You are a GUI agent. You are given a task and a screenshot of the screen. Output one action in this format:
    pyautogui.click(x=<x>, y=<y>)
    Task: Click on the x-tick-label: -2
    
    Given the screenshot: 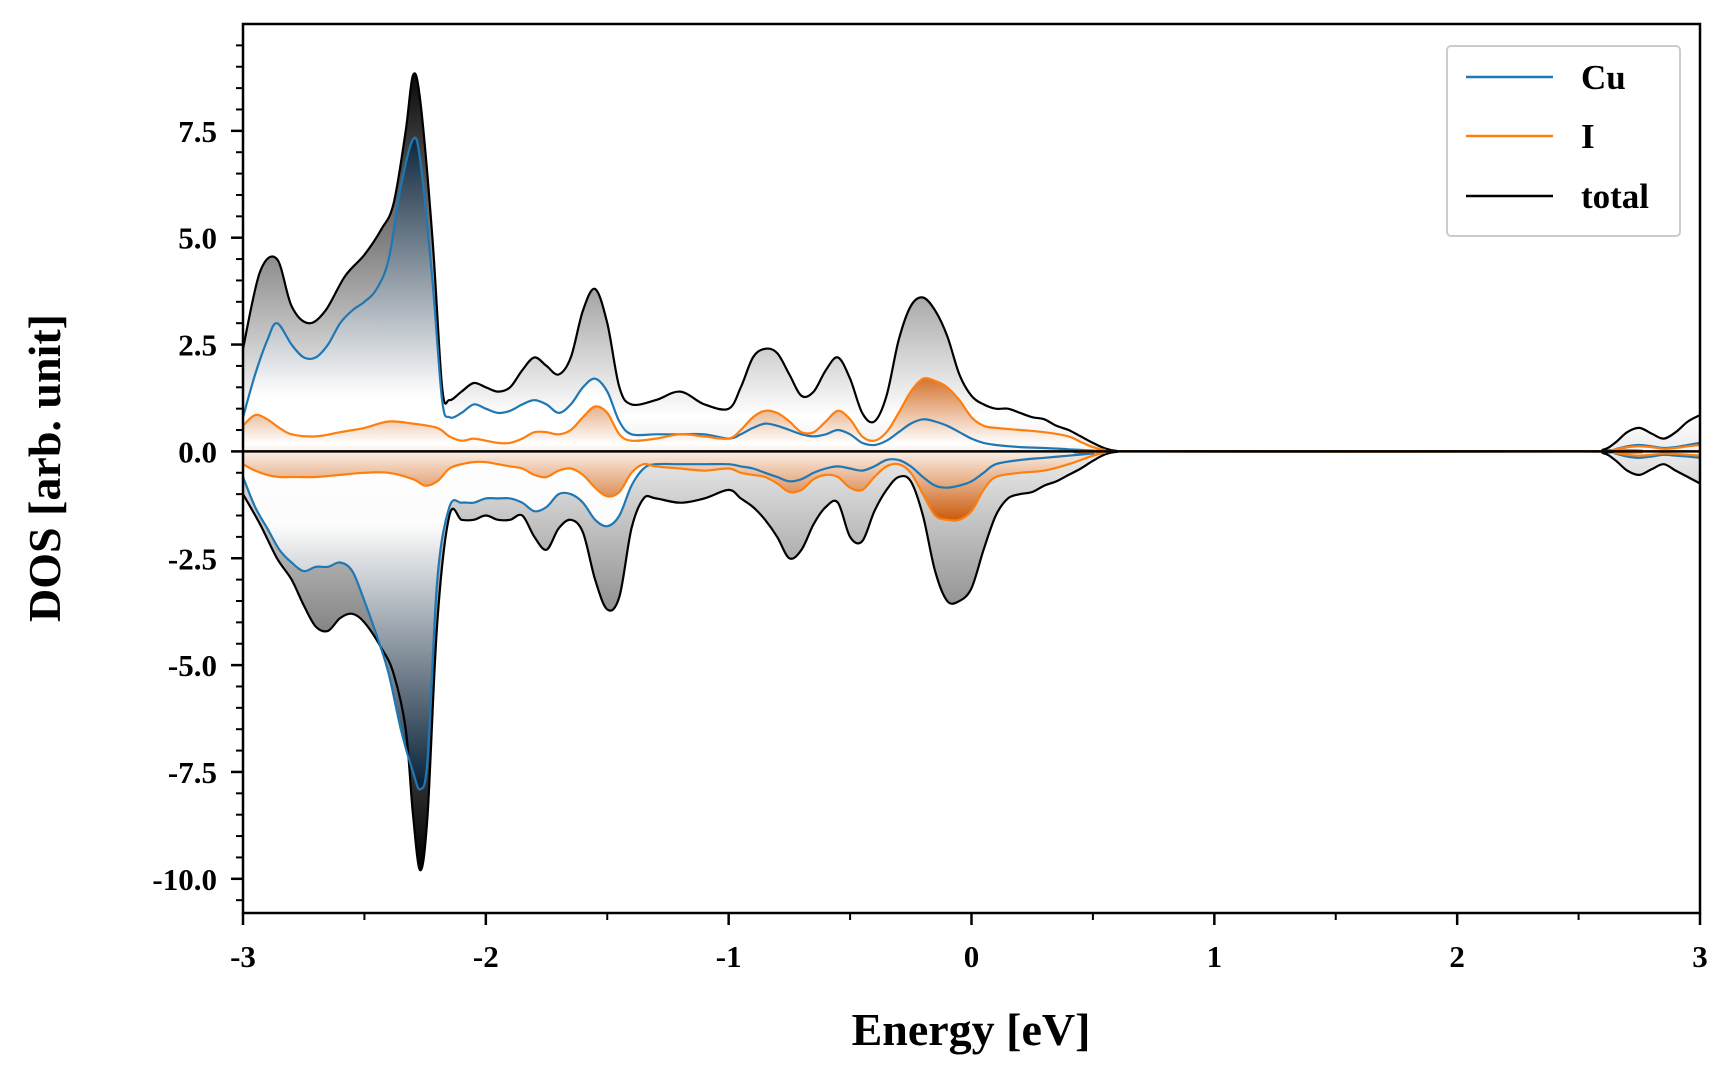 What is the action you would take?
    pyautogui.click(x=486, y=956)
    